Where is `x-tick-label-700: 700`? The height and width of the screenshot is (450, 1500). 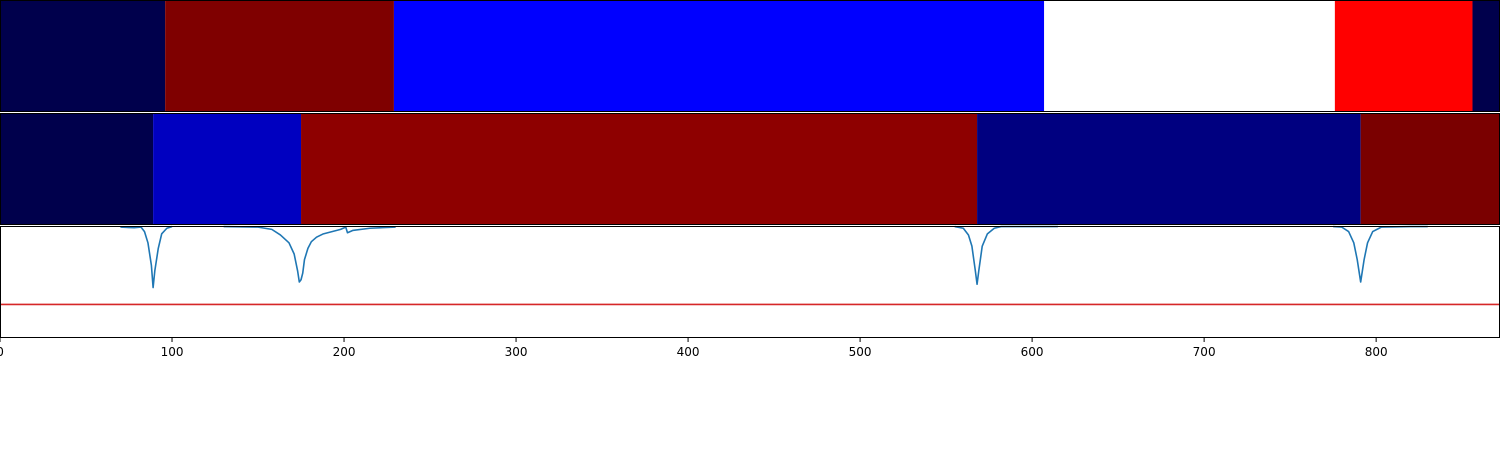 x-tick-label-700: 700 is located at coordinates (1204, 352).